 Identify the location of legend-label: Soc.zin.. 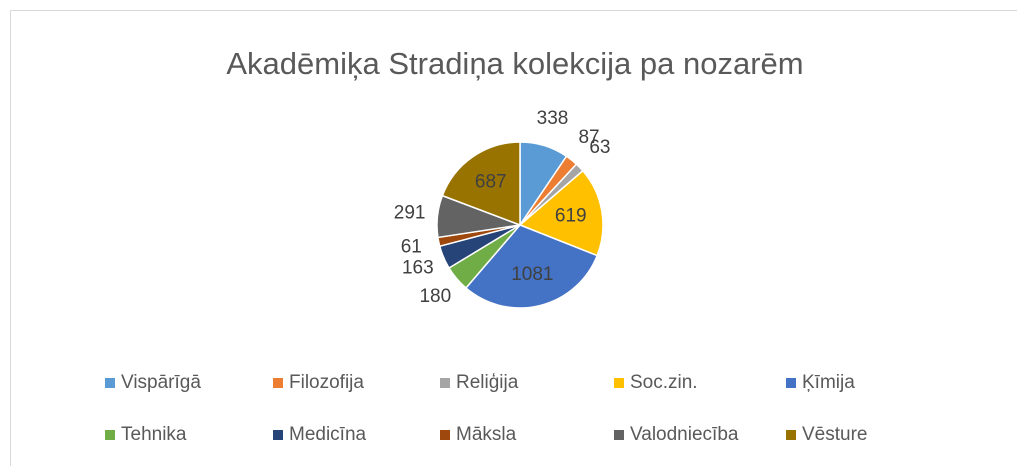
(664, 382).